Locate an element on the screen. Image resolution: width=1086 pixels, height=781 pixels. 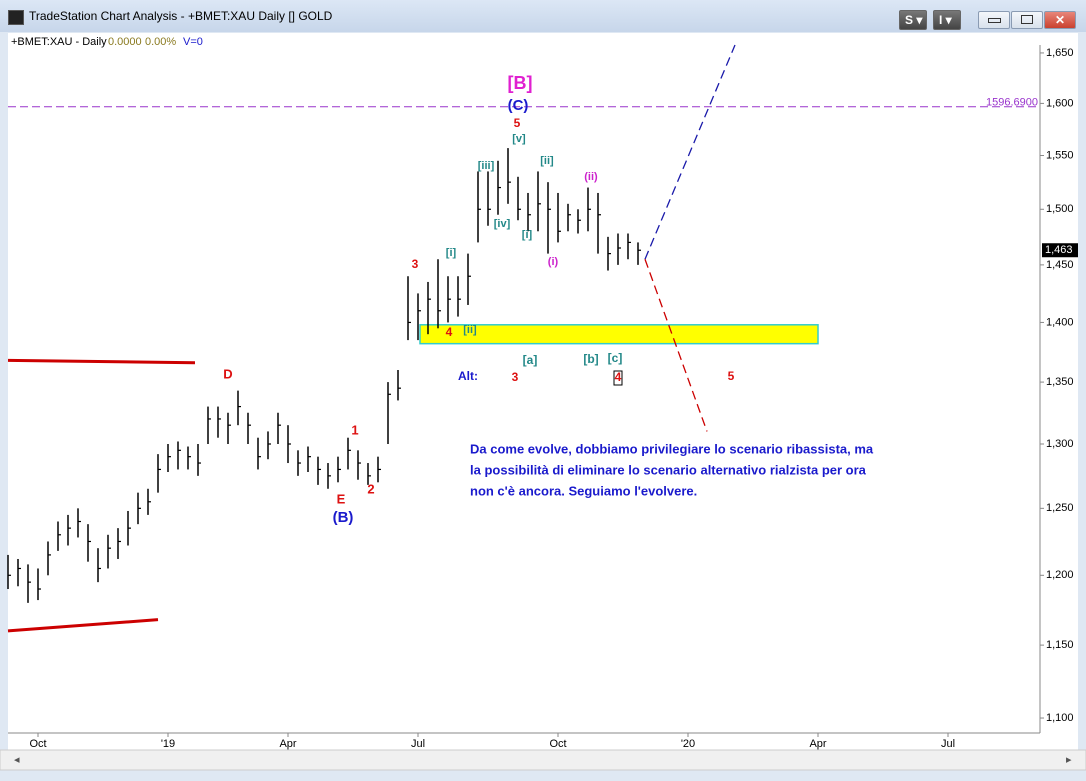
maximize-button is located at coordinates (1027, 20).